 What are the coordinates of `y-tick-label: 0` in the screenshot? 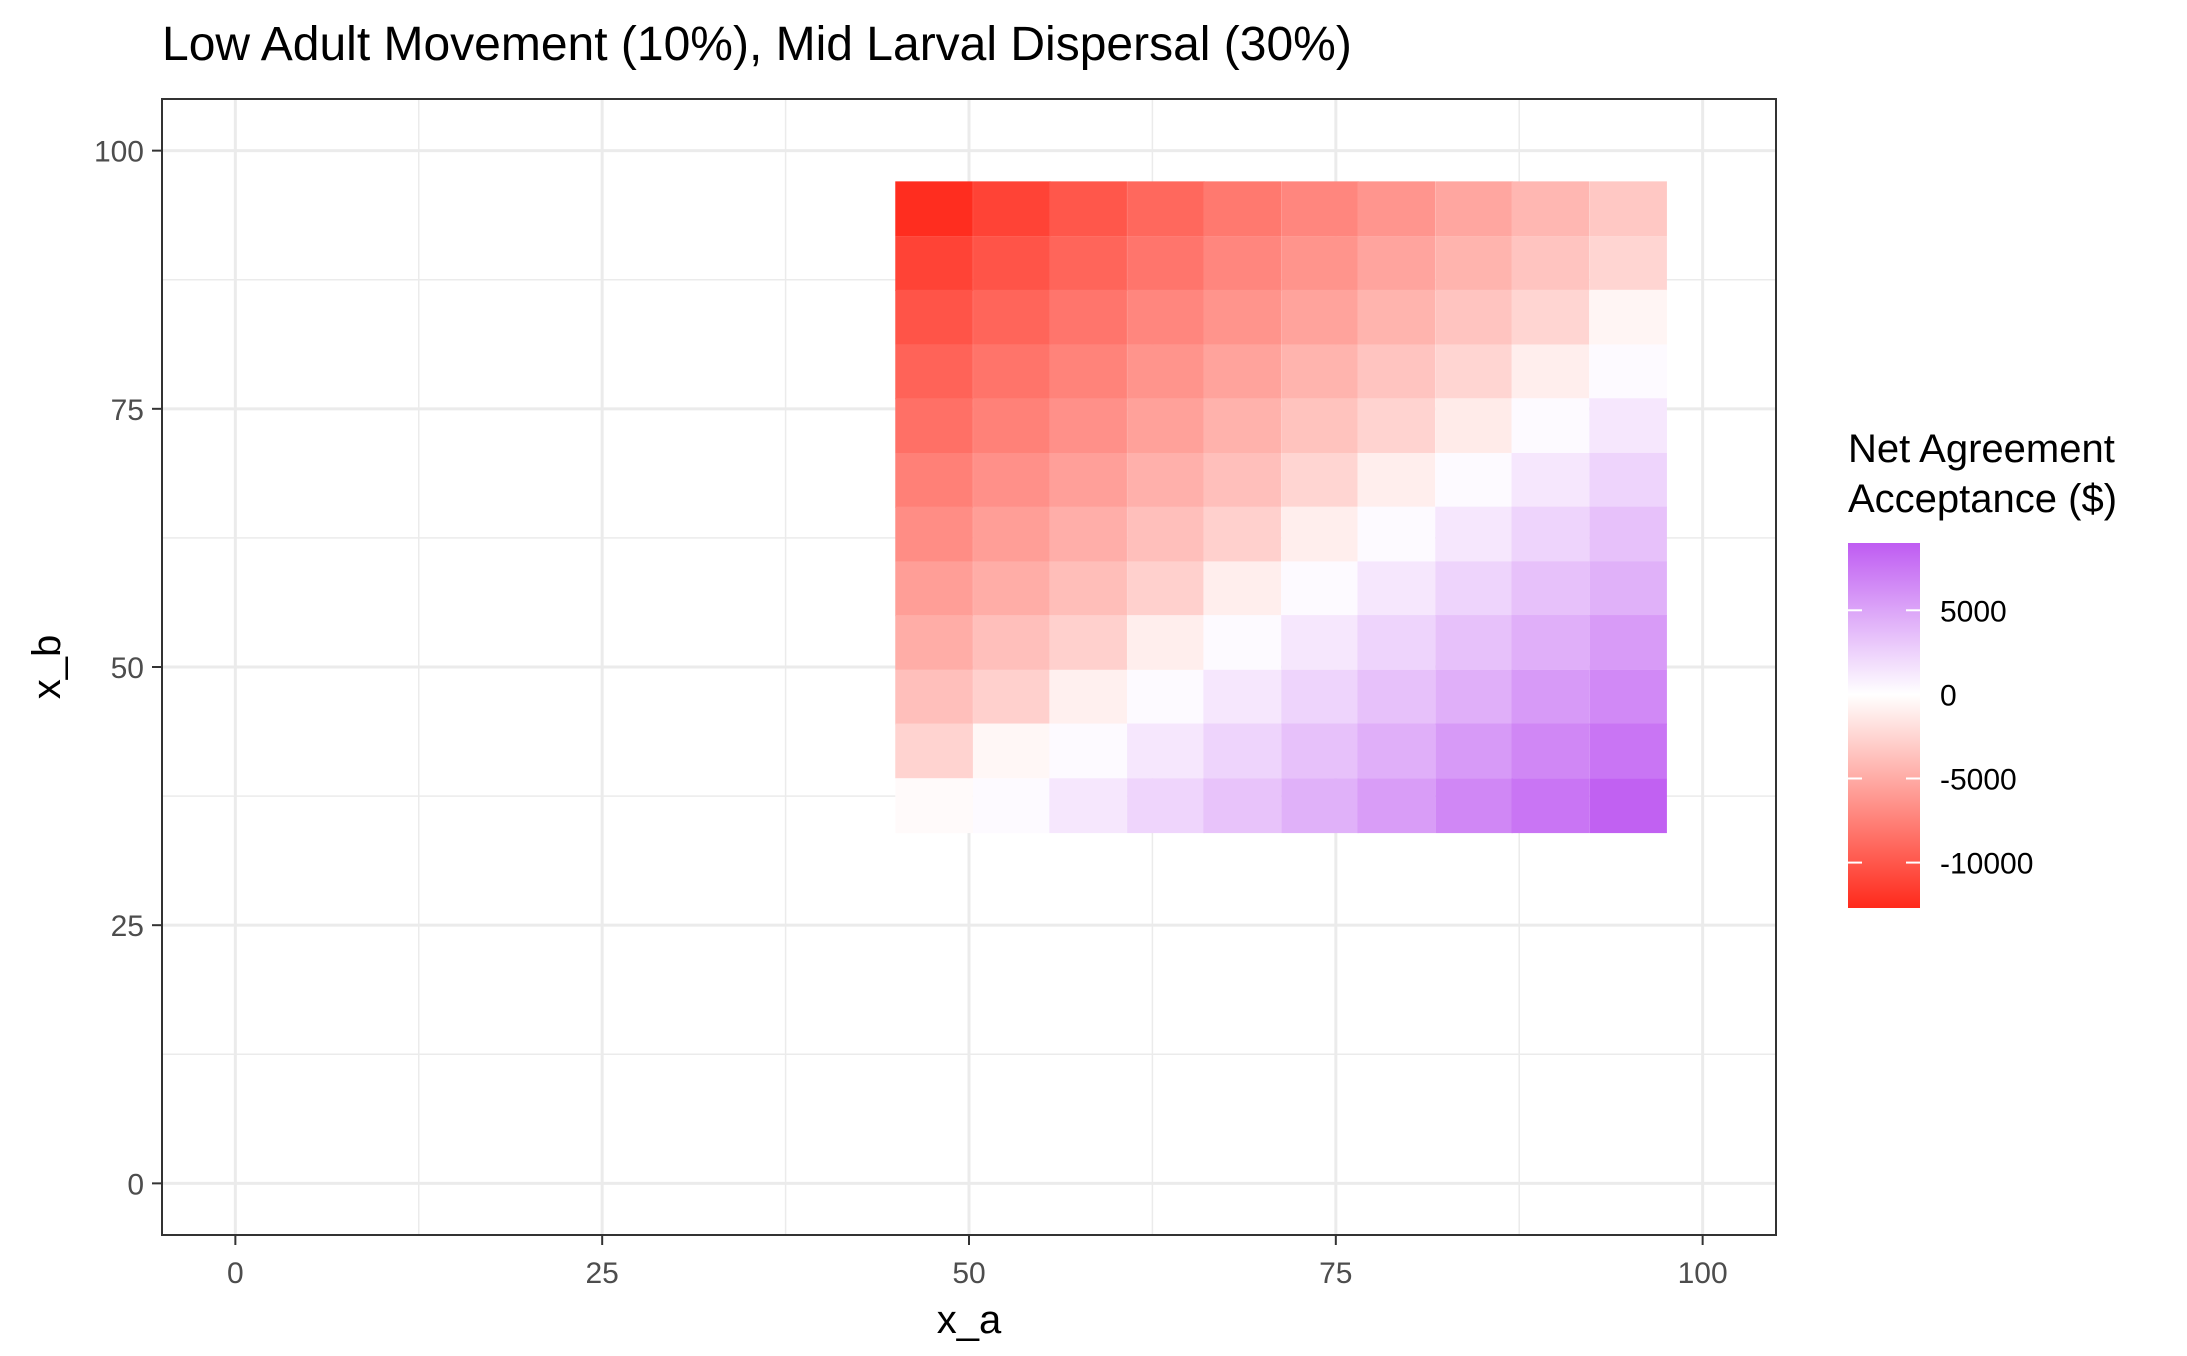 It's located at (135, 1184).